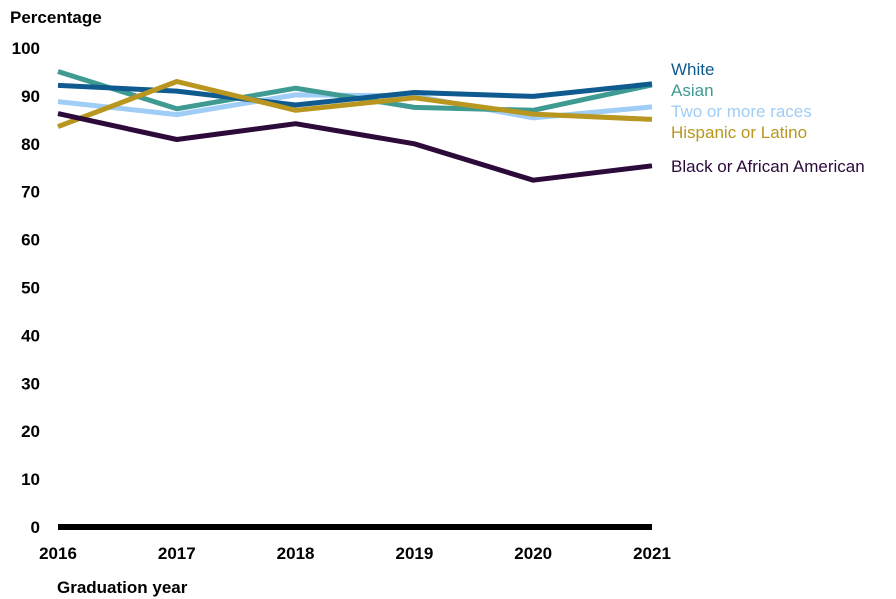 The height and width of the screenshot is (599, 896). I want to click on series-label: White, so click(692, 69).